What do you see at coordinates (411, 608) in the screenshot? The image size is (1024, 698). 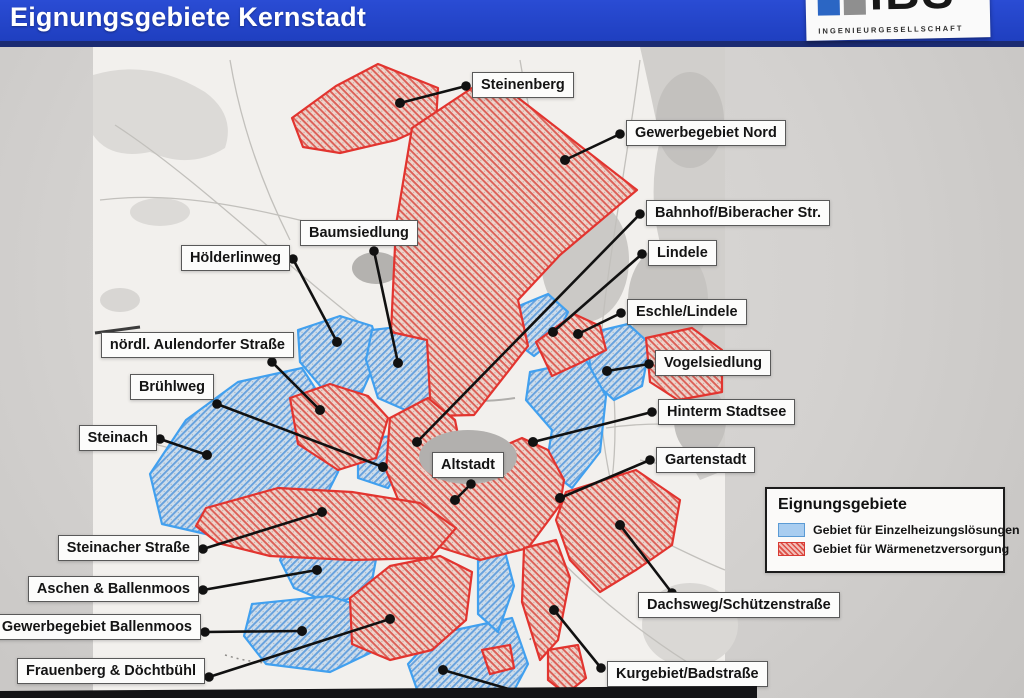 I see `area-red-frauenberg-sued` at bounding box center [411, 608].